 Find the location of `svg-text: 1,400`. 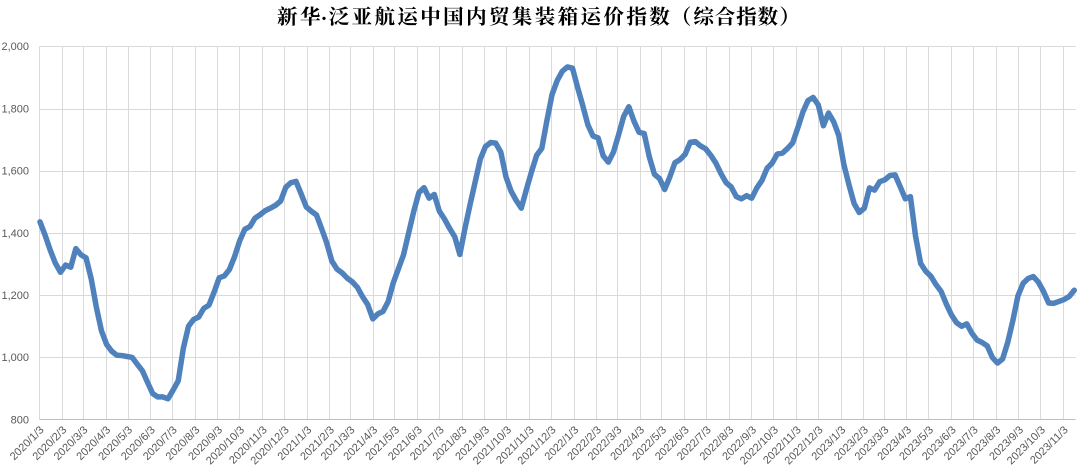

svg-text: 1,400 is located at coordinates (15, 234).